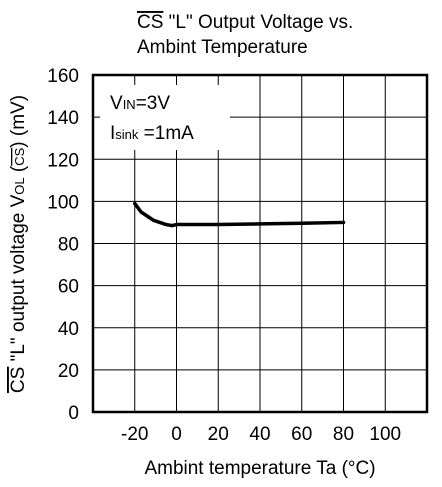  Describe the element at coordinates (150, 22) in the screenshot. I see `chart-title-overbar: CS` at that location.